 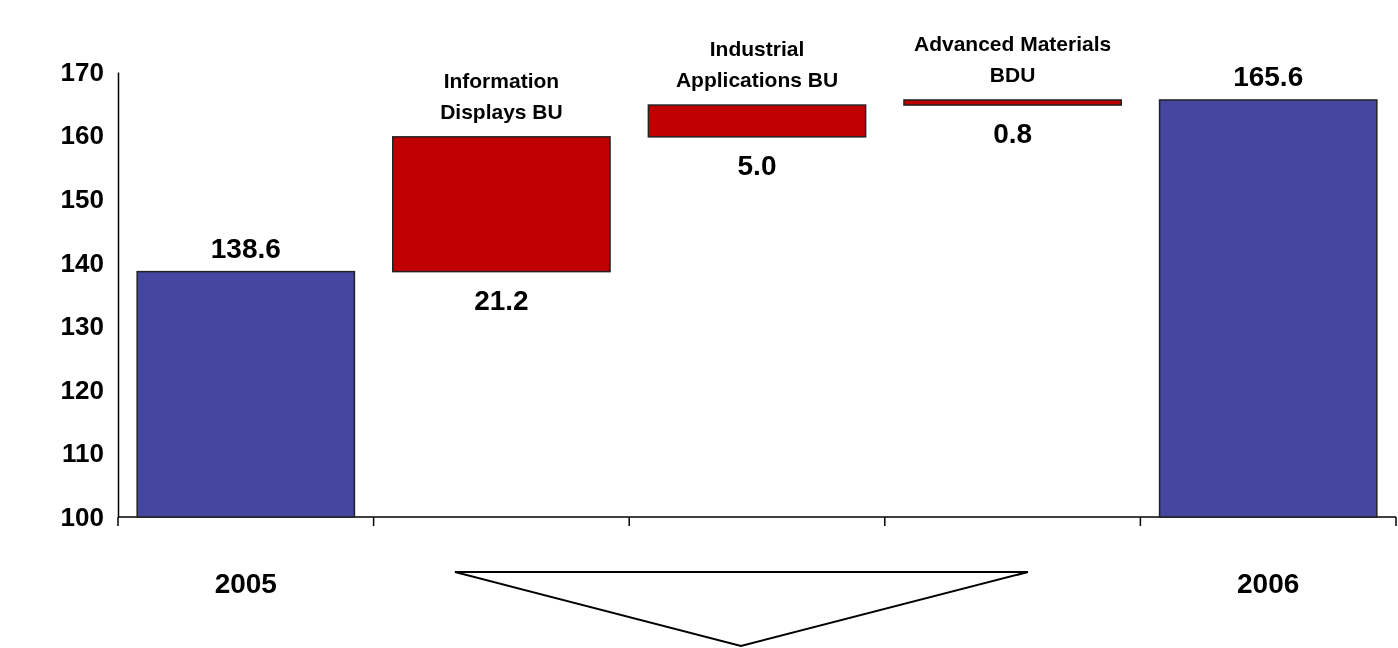 I want to click on y-tick-label: 160, so click(x=82, y=135).